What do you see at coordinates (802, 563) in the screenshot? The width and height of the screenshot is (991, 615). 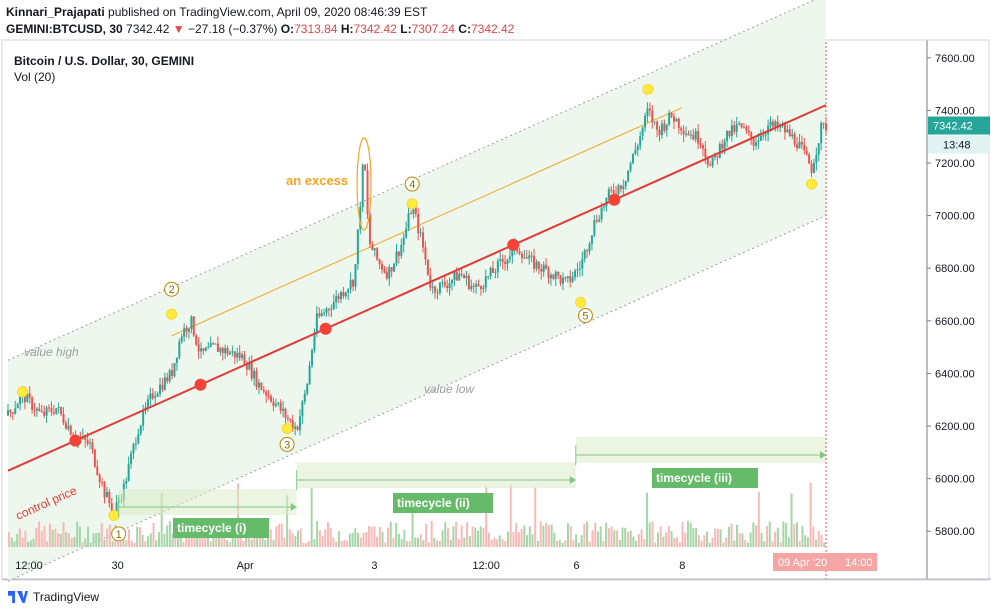 I see `date-label: 09 Apr '20` at bounding box center [802, 563].